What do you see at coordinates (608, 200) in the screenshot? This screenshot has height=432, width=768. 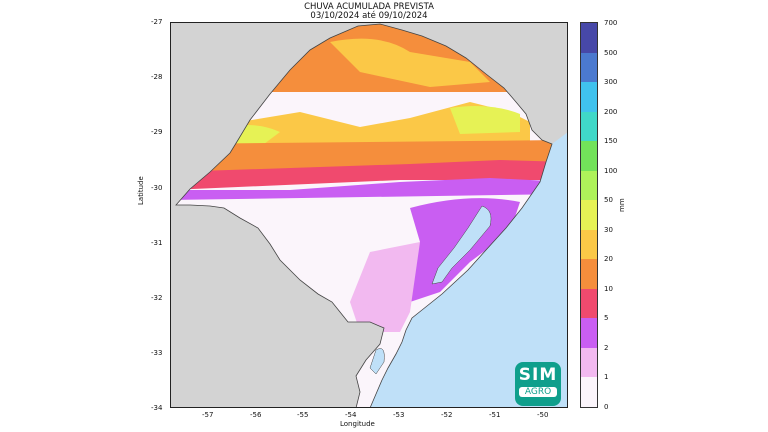 I see `colorbar-tick-label: 50` at bounding box center [608, 200].